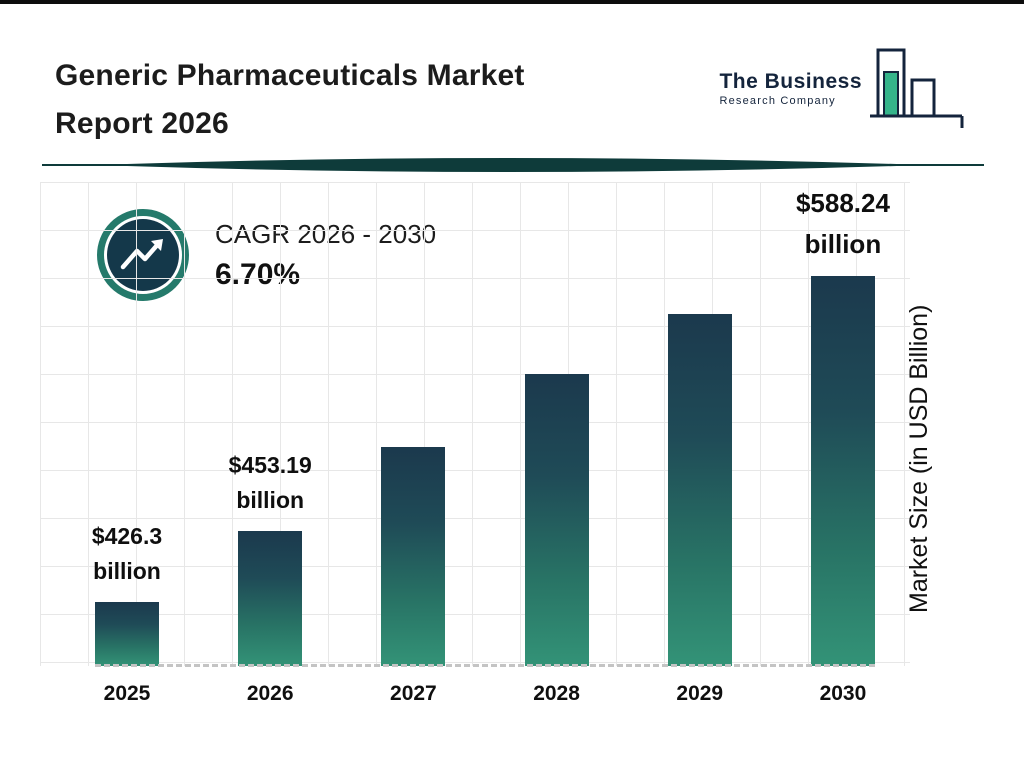  I want to click on bar-2028, so click(556, 520).